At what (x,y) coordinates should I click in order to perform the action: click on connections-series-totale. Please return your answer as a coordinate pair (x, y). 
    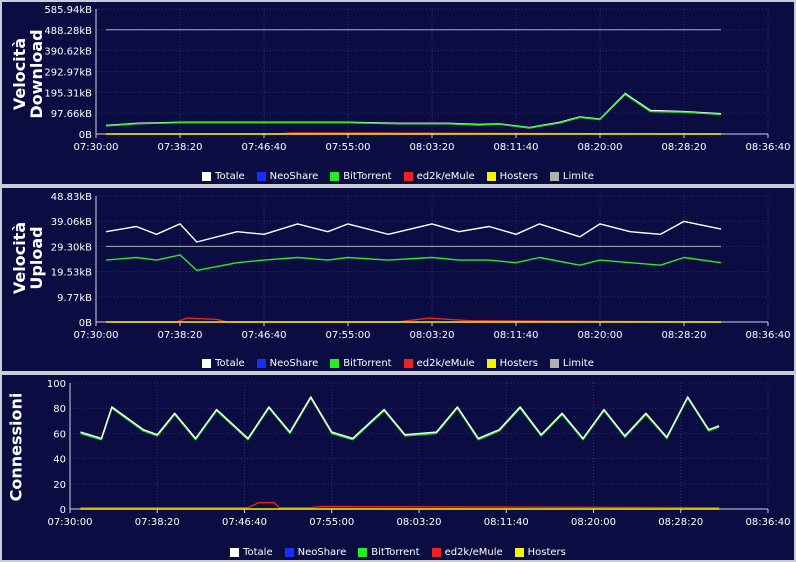
    Looking at the image, I should click on (400, 418).